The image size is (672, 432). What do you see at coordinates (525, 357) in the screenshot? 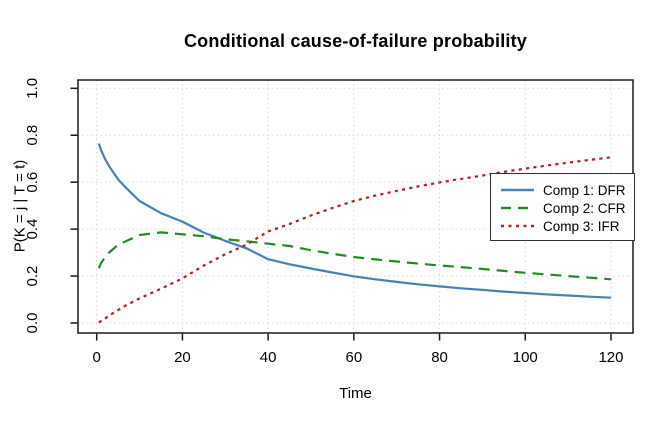
I see `x-tick-label: 100` at bounding box center [525, 357].